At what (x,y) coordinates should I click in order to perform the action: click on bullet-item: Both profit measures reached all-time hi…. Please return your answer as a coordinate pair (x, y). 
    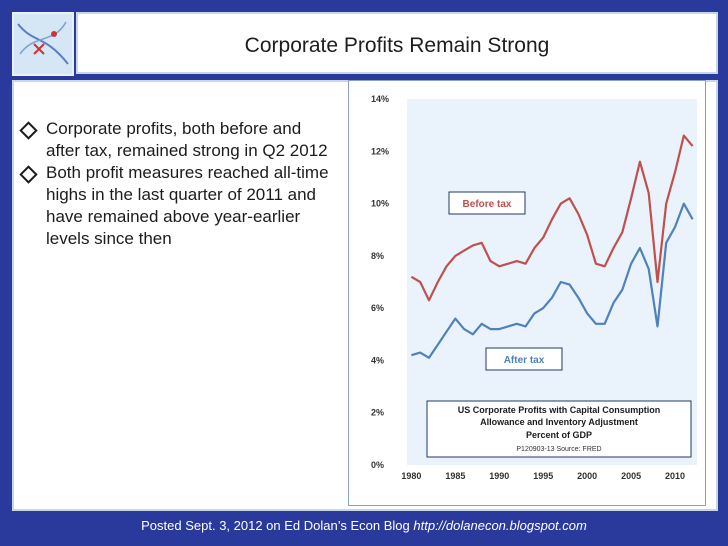
    Looking at the image, I should click on (175, 206).